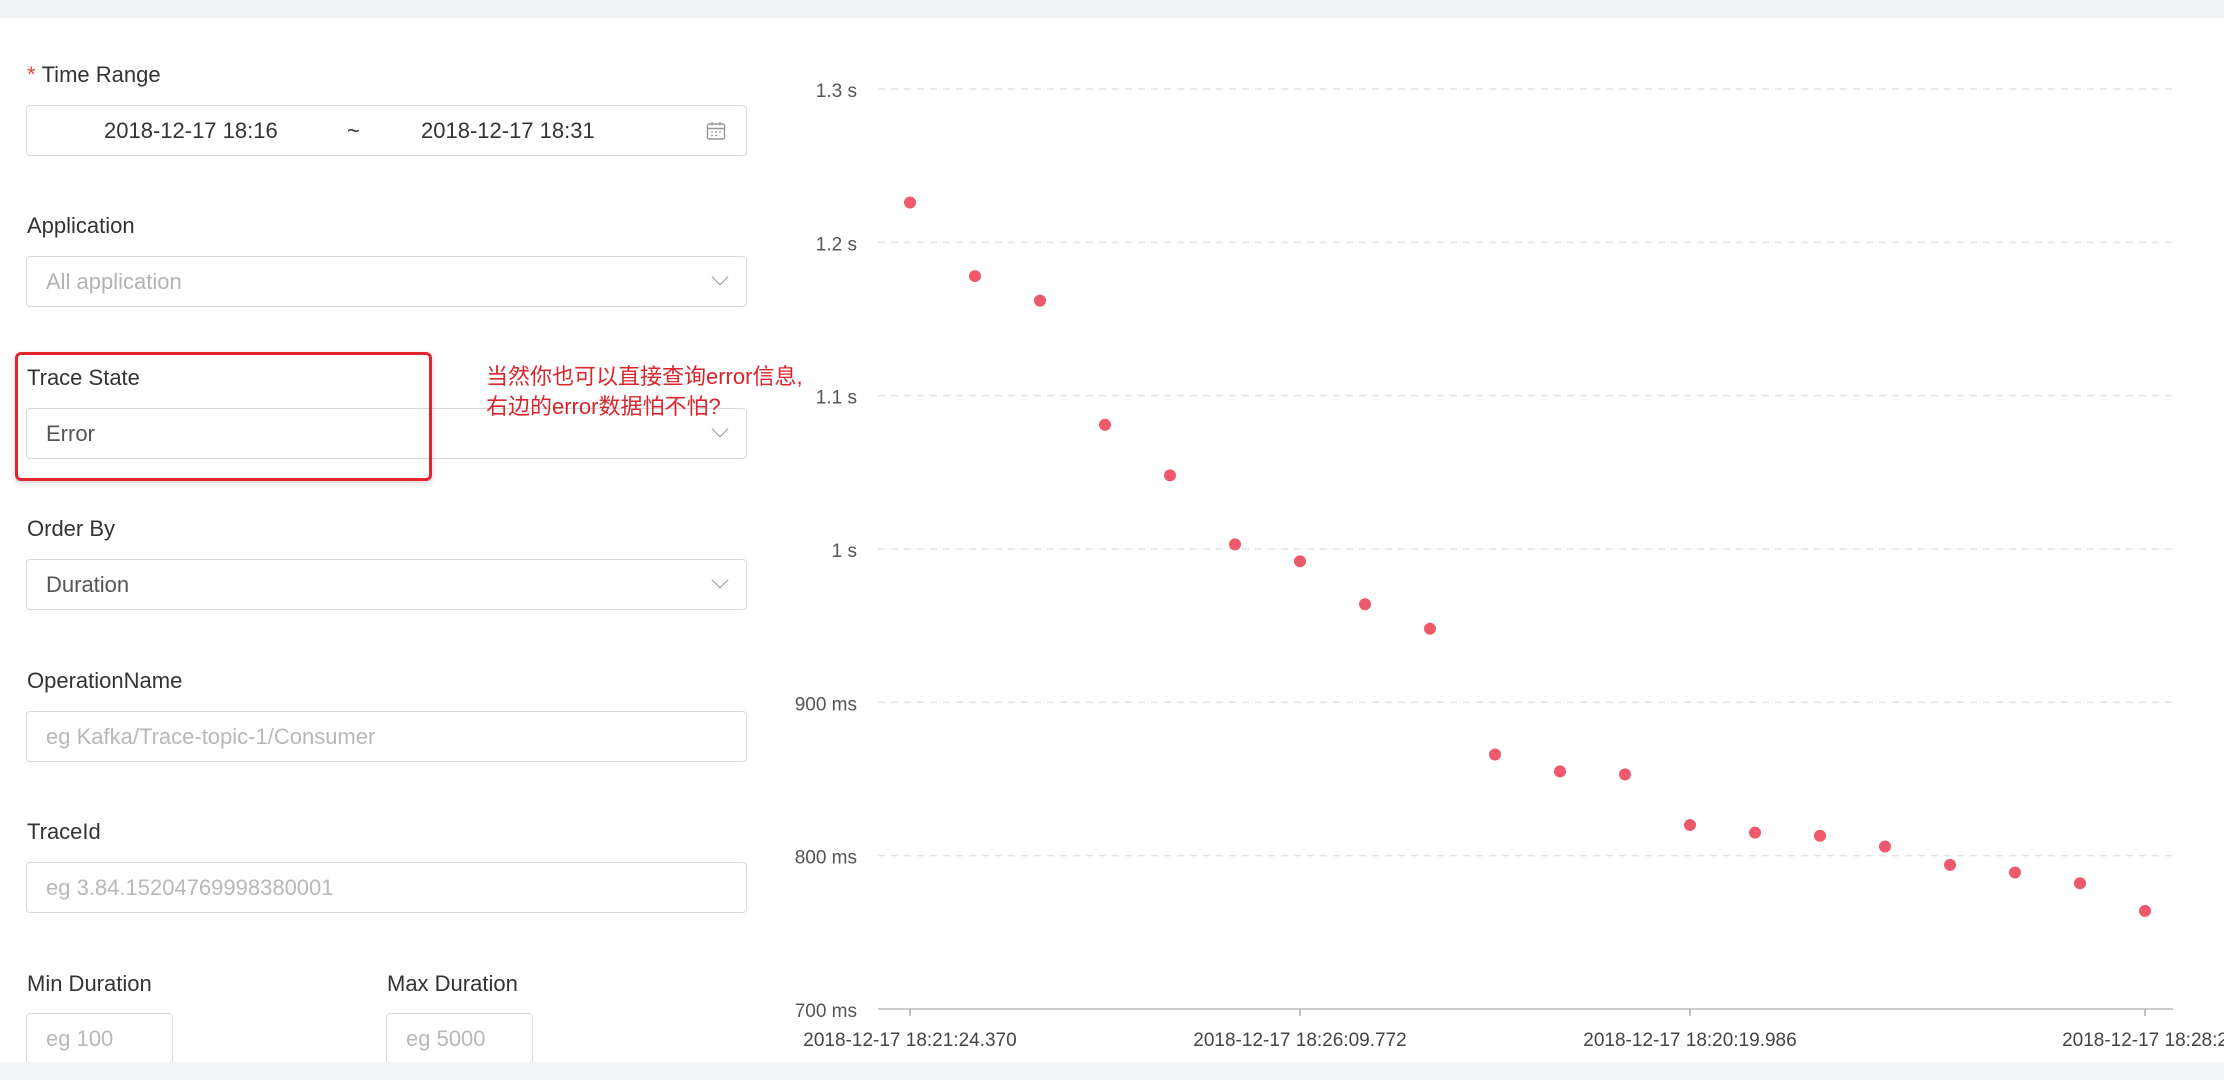  What do you see at coordinates (452, 983) in the screenshot?
I see `max-duration-label: Max Duration` at bounding box center [452, 983].